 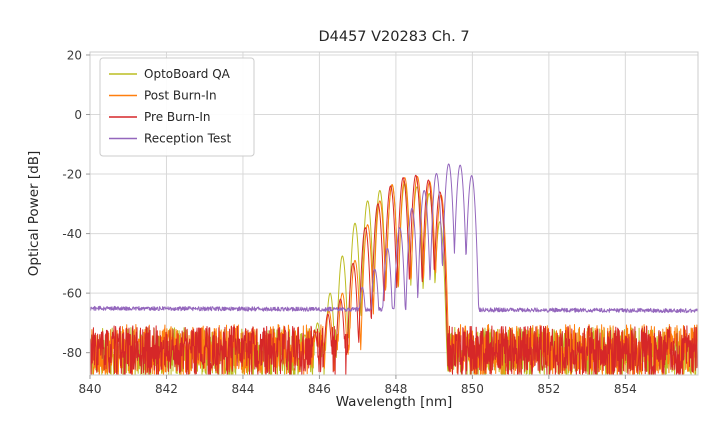 I want to click on legend-item-optoboard-qa: OptoBoard QA, so click(x=170, y=74).